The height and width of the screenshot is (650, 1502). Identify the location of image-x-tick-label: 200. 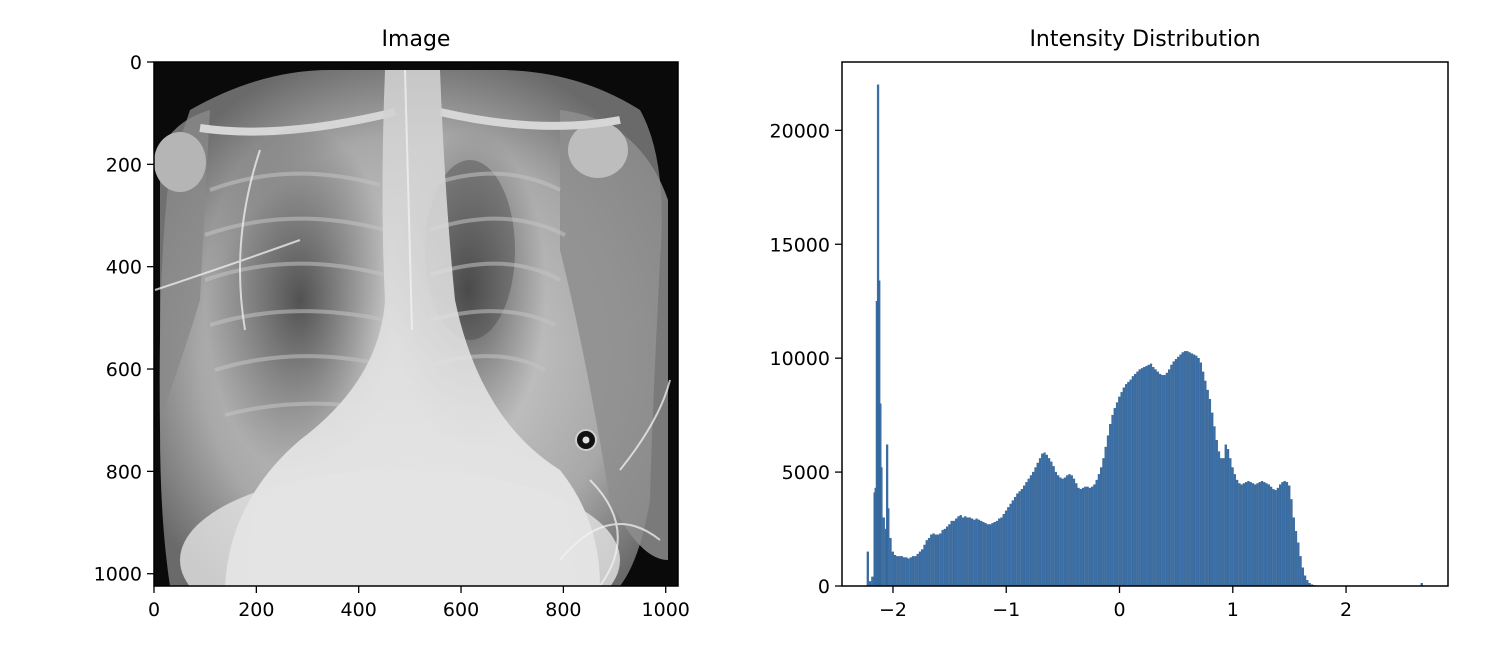
(256, 610).